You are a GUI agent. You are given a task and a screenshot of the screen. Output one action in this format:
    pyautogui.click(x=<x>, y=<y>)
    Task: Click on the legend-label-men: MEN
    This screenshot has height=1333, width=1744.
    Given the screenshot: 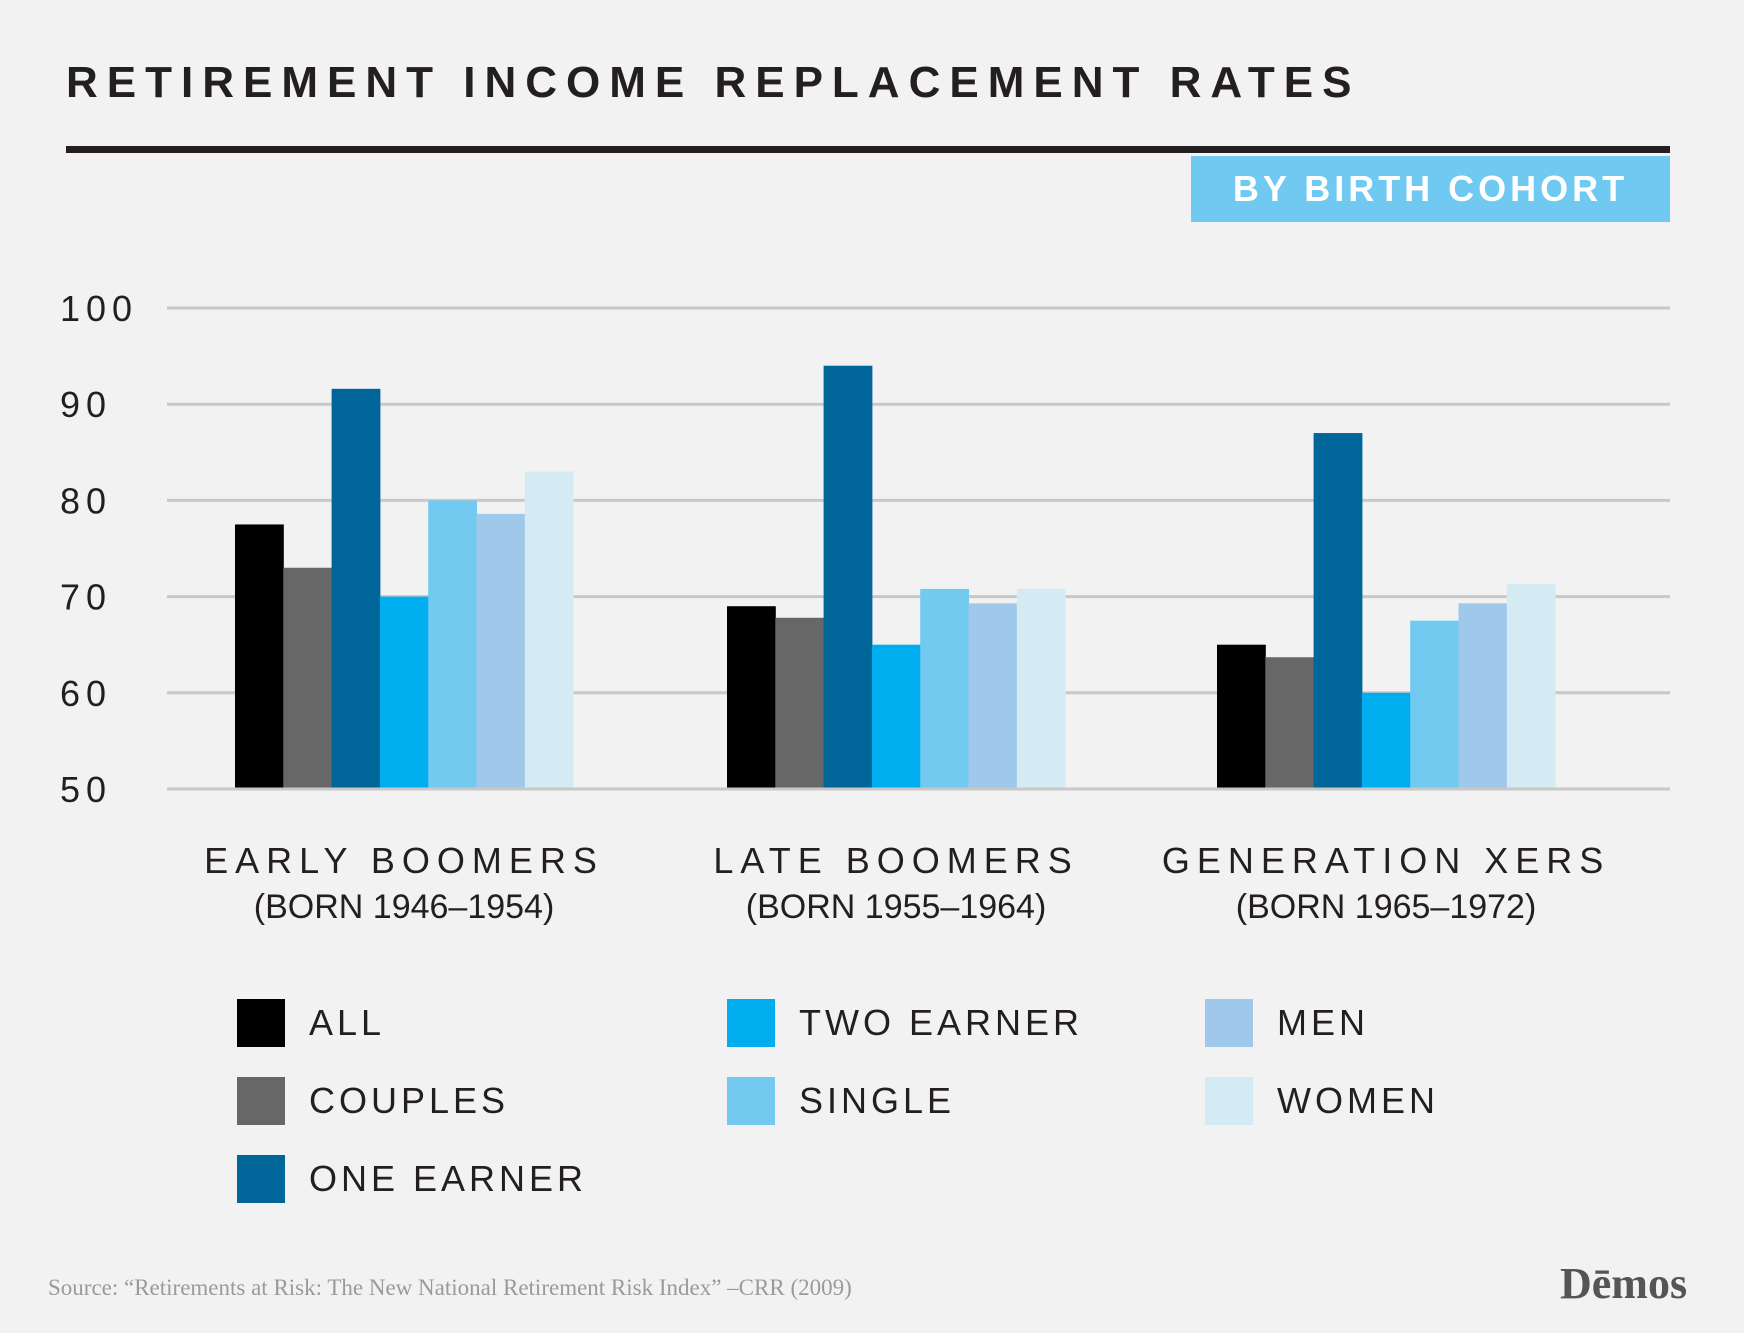 What is the action you would take?
    pyautogui.click(x=1323, y=1022)
    